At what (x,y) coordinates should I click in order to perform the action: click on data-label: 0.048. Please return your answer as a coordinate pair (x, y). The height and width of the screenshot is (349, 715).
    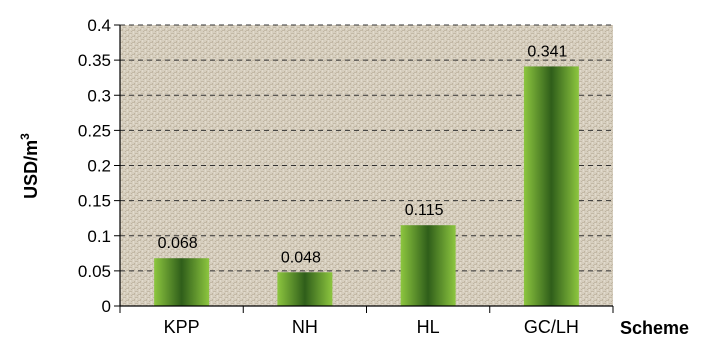
    Looking at the image, I should click on (301, 257).